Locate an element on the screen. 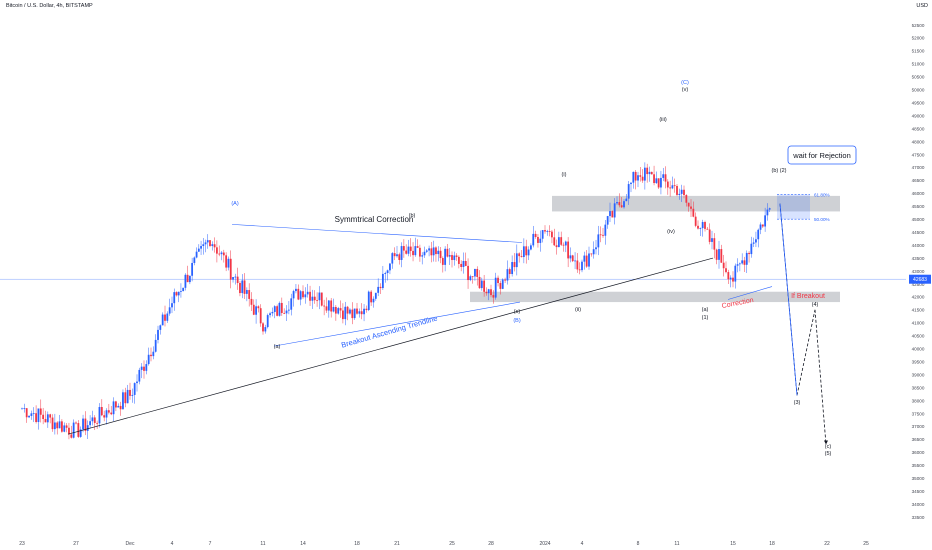 The image size is (932, 550). x-tick-label: 15 is located at coordinates (733, 544).